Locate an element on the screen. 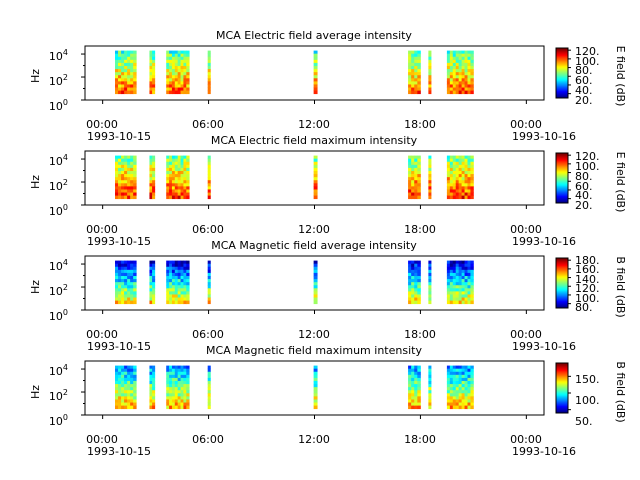 The height and width of the screenshot is (480, 640). y-tick-labels: 100 102 104 is located at coordinates (58, 290).